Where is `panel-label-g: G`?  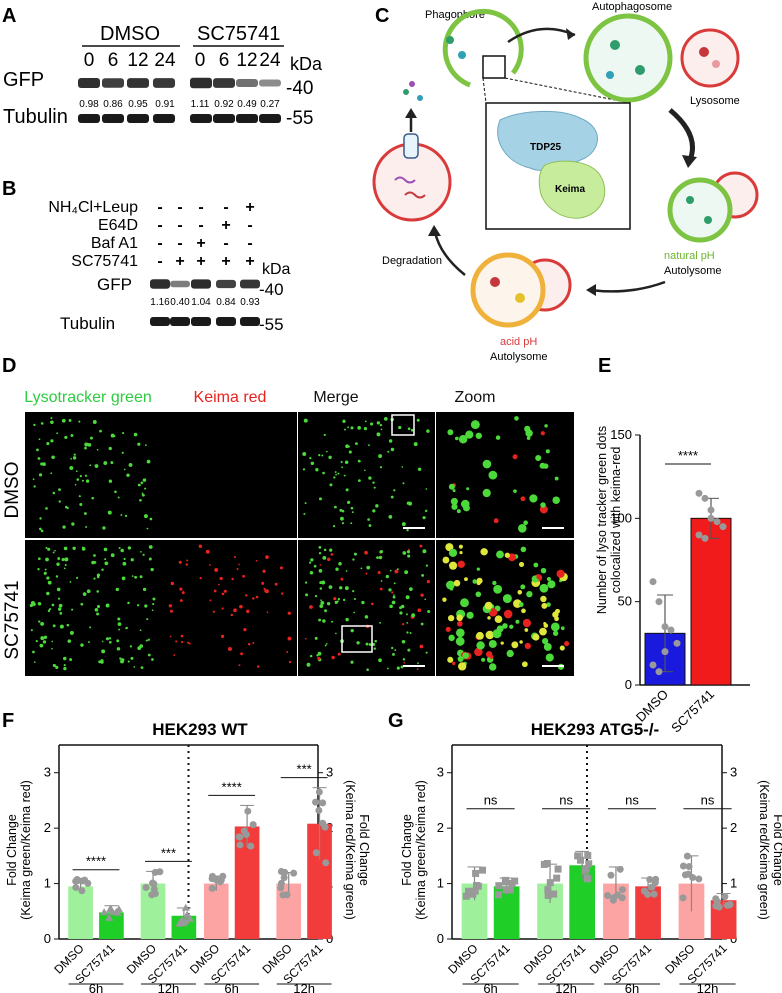 panel-label-g: G is located at coordinates (396, 721).